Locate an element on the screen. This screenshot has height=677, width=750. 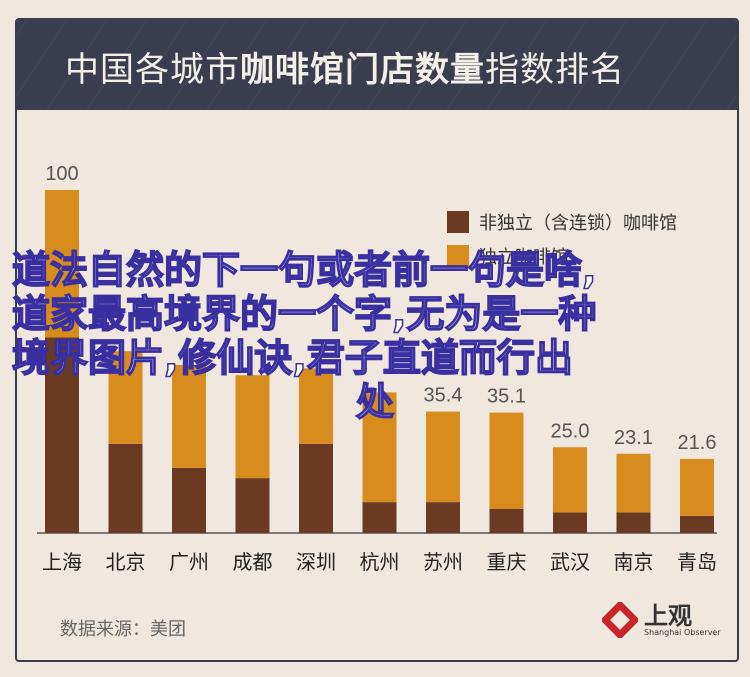
title-part-3: 指数排名 is located at coordinates (555, 70).